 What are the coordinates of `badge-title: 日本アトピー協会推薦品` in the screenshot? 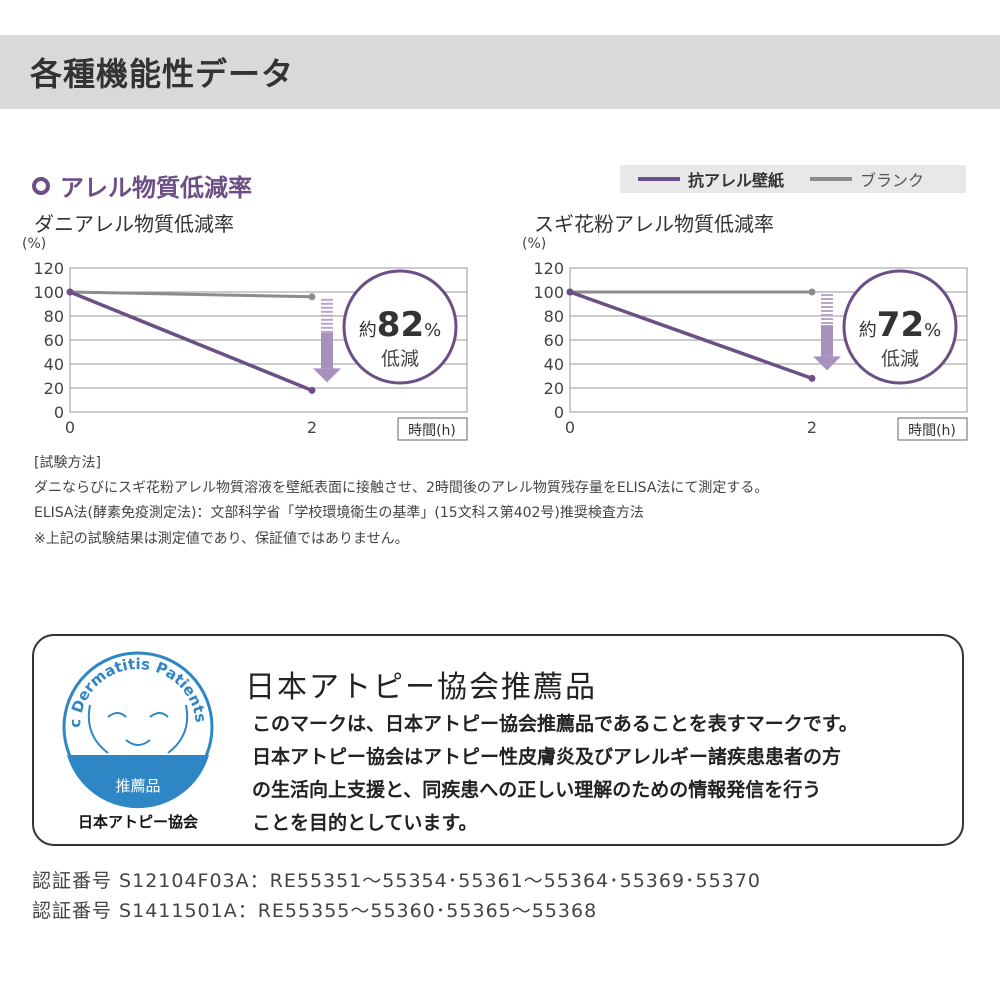 It's located at (421, 687).